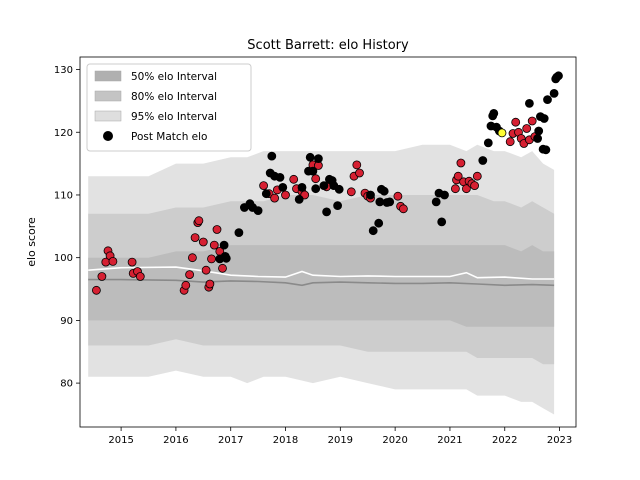  What do you see at coordinates (230, 440) in the screenshot?
I see `x-tick-label: 2017` at bounding box center [230, 440].